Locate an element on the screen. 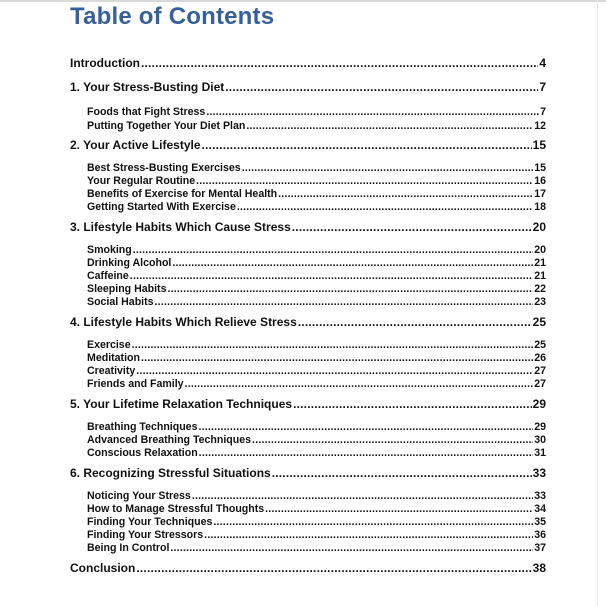 This screenshot has height=606, width=606. toc-section-entry: Creativity 27 is located at coordinates (316, 371).